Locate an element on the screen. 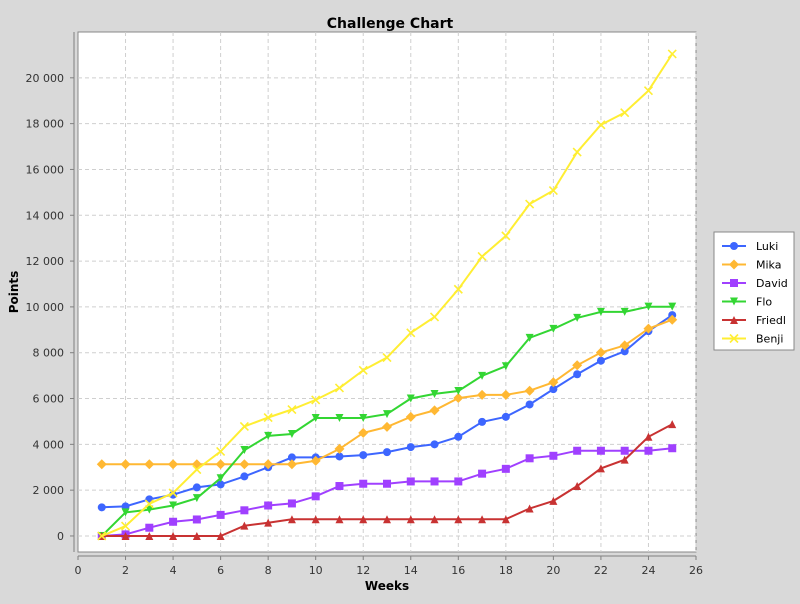 The image size is (800, 604). y-tick-label: 18 000 is located at coordinates (45, 124).